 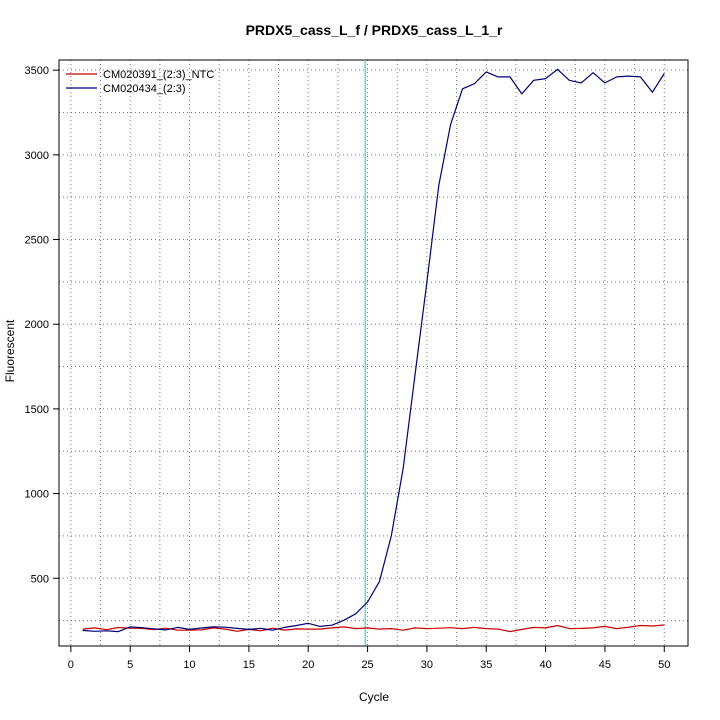 I want to click on x-axis: 0 5 10 15 20 25 30 35 40 45 50, so click(x=369, y=658).